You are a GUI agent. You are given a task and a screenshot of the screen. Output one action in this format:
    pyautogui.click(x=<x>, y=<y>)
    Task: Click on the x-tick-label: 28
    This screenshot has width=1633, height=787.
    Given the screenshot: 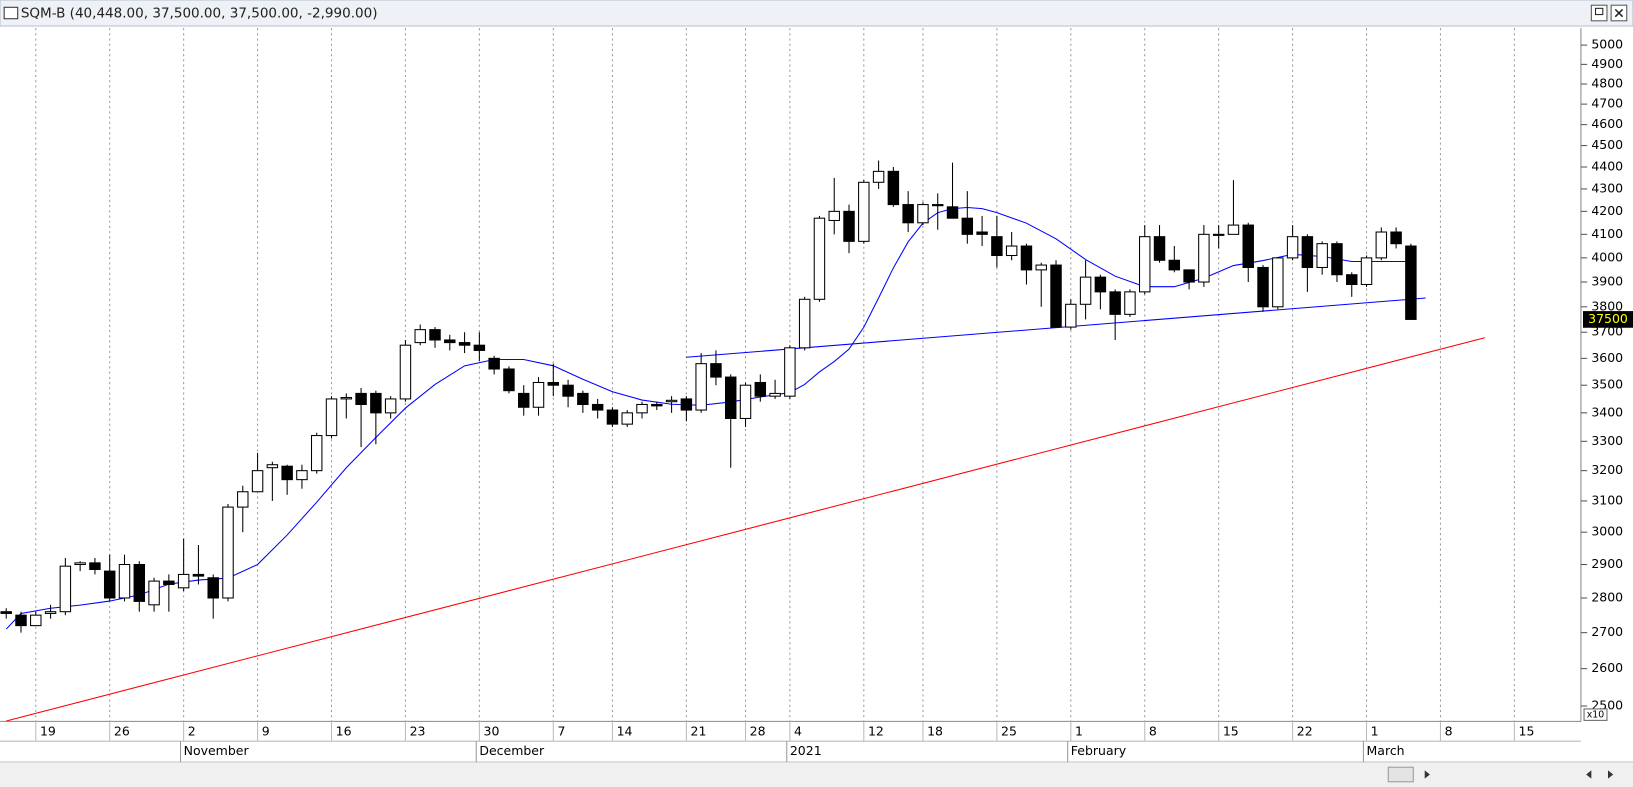 What is the action you would take?
    pyautogui.click(x=758, y=730)
    